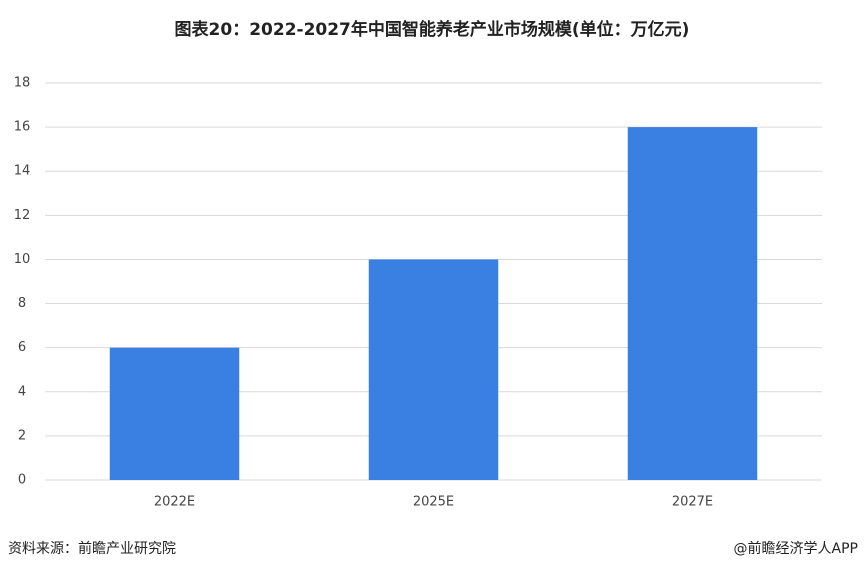 The width and height of the screenshot is (865, 577). I want to click on y-tick-label: 10, so click(22, 259).